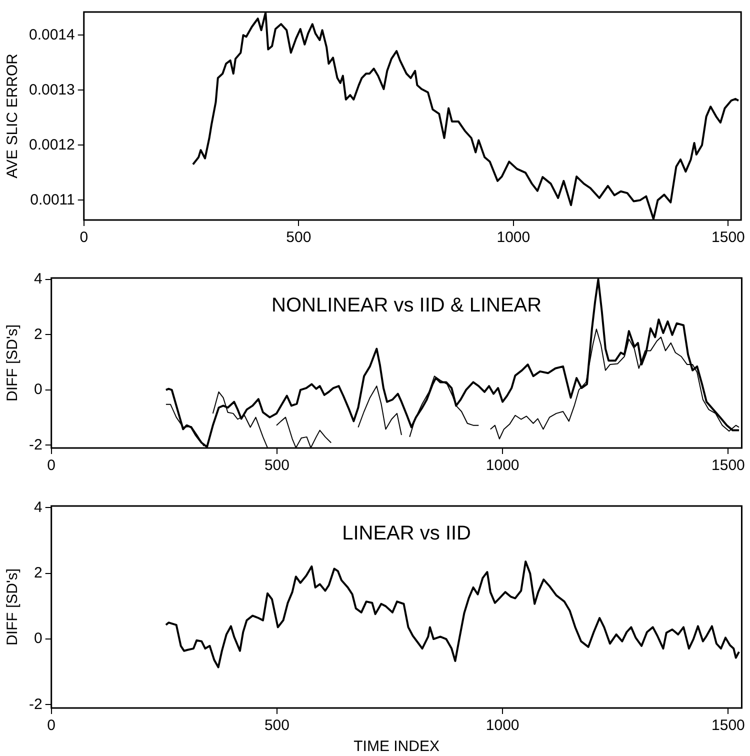 This screenshot has height=756, width=750. What do you see at coordinates (407, 305) in the screenshot?
I see `text: NONLINEAR vs IID & LINEAR` at bounding box center [407, 305].